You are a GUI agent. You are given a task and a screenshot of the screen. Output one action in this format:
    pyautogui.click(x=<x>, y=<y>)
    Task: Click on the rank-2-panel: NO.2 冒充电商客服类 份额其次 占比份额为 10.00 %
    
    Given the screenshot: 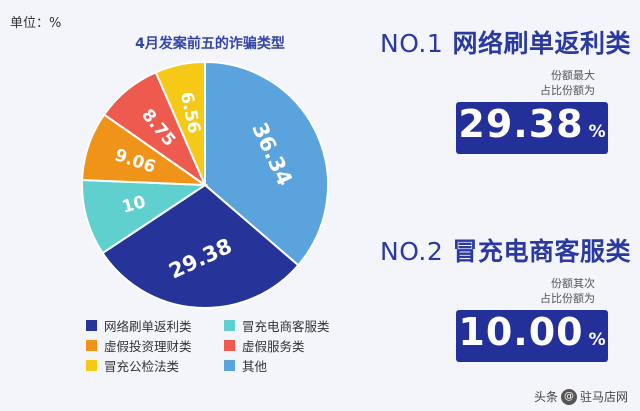 What is the action you would take?
    pyautogui.click(x=505, y=302)
    